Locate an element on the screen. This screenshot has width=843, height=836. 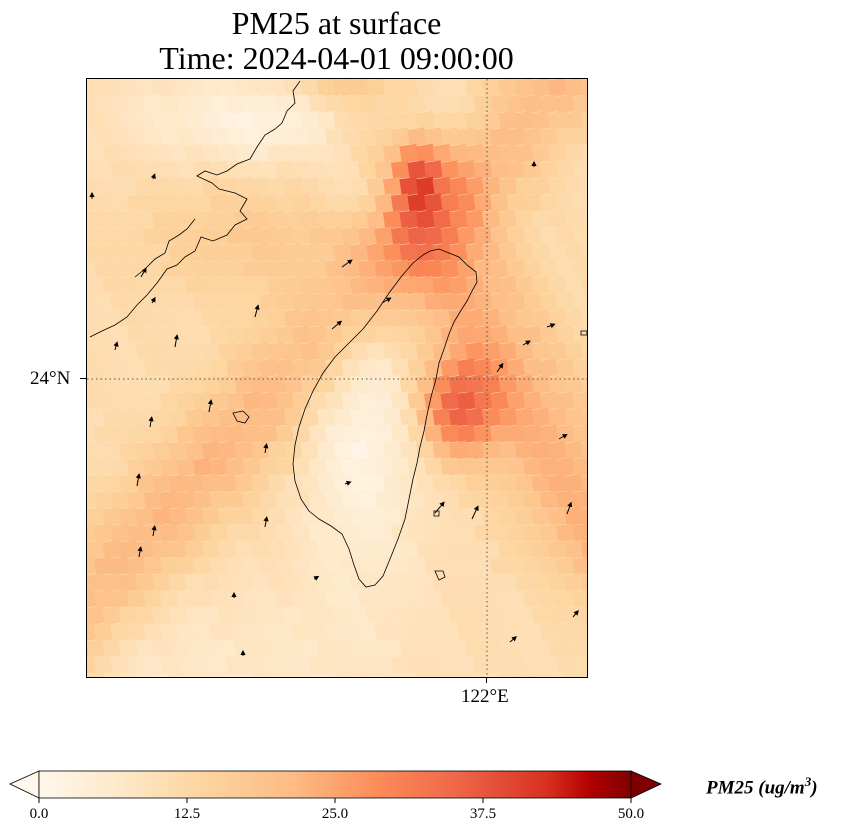
wind-vector-head is located at coordinates (266, 519).